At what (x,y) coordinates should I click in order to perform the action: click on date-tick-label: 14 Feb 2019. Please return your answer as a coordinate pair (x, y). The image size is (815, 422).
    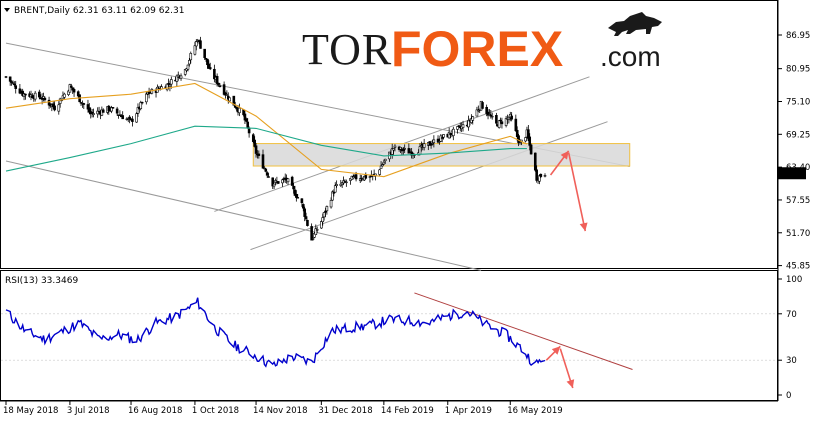
    Looking at the image, I should click on (407, 411).